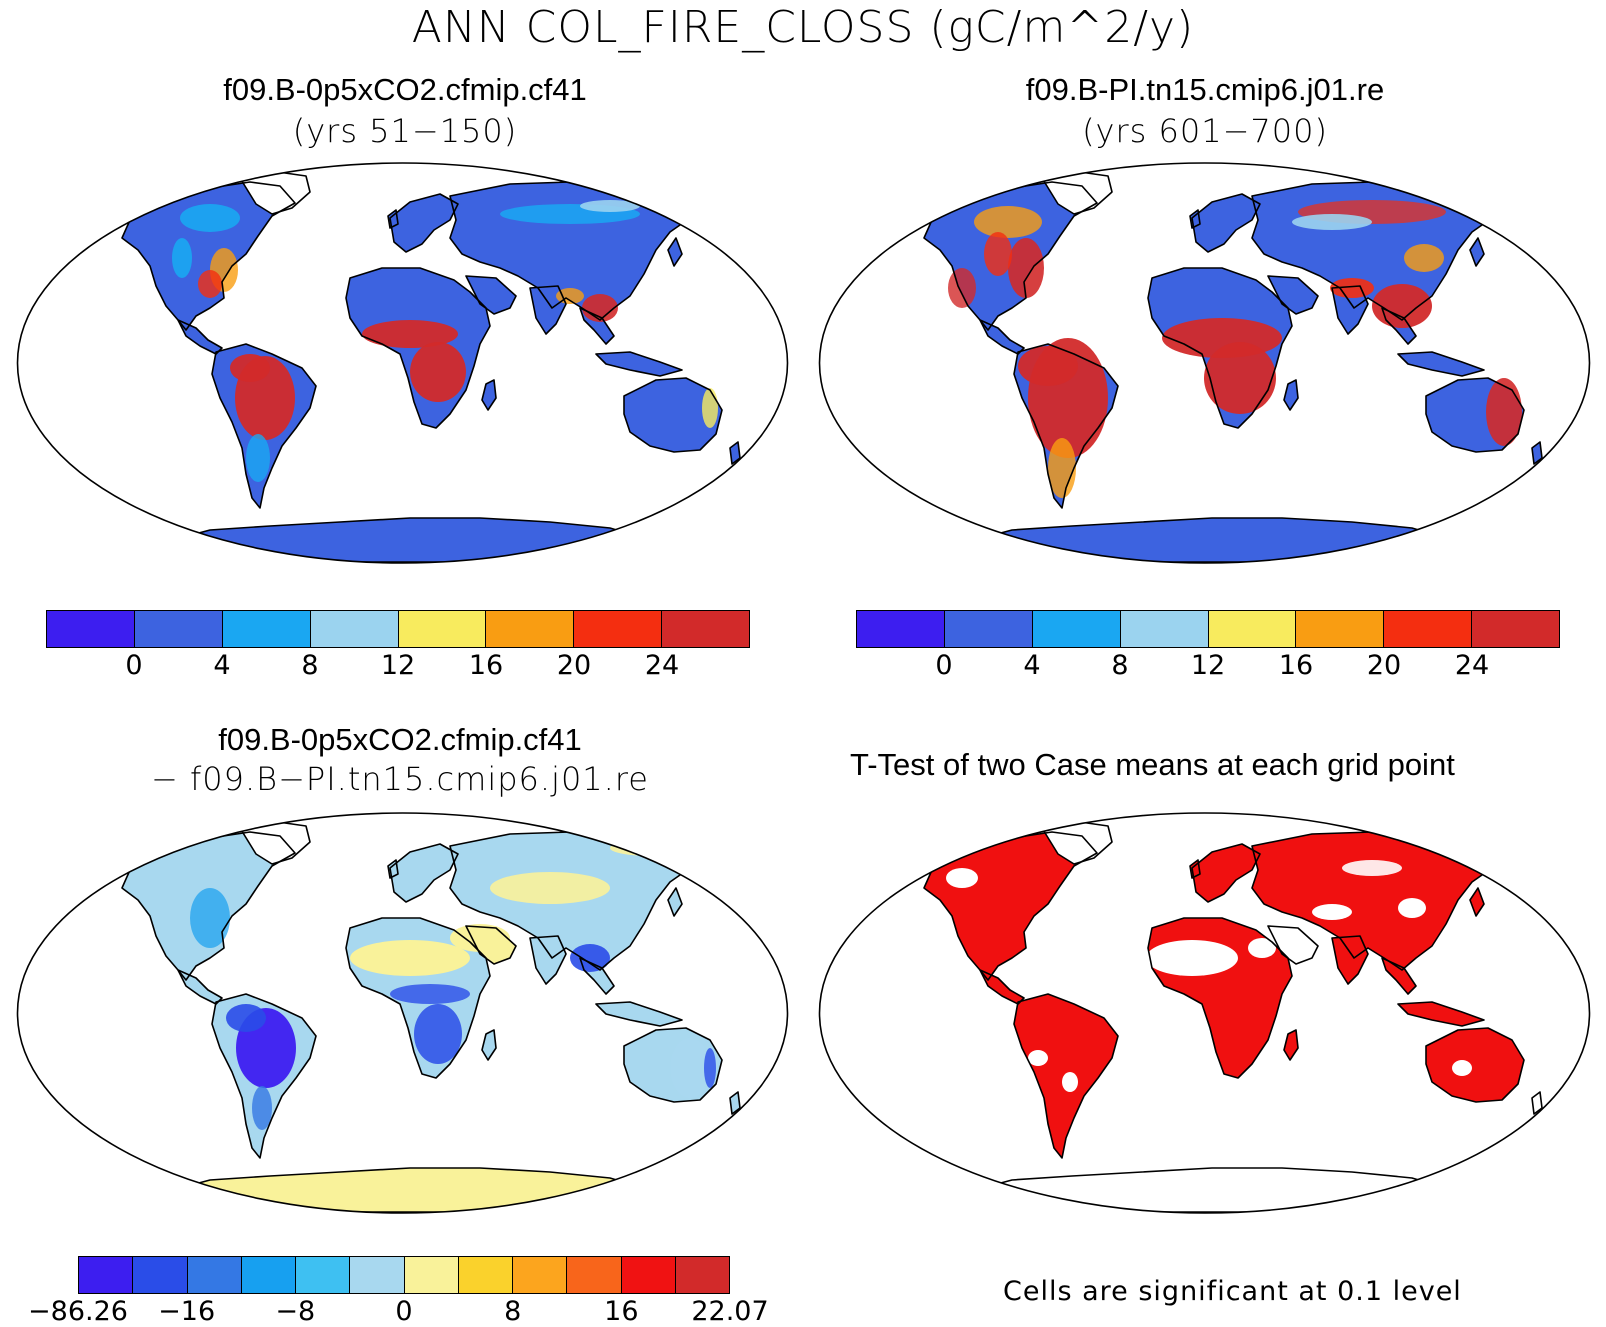 This screenshot has width=1606, height=1327. What do you see at coordinates (1205, 89) in the screenshot?
I see `panel-tr-case-title: f09.B-PI.tn15.cmip6.j01.re` at bounding box center [1205, 89].